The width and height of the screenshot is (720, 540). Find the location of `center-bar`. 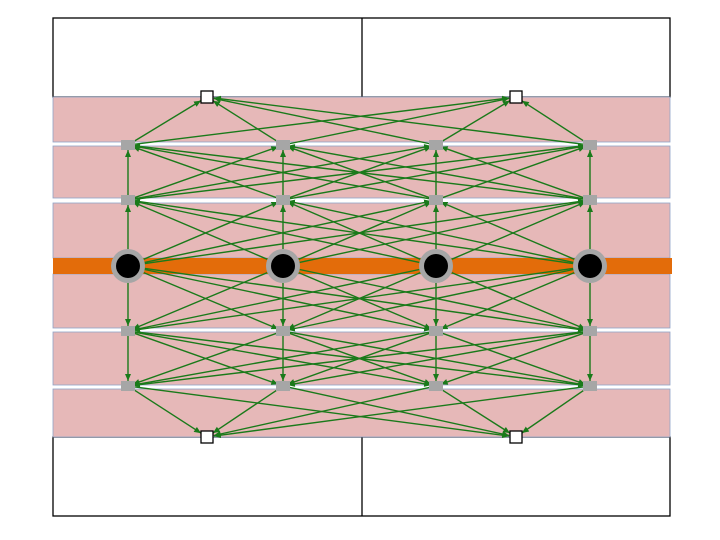

center-bar is located at coordinates (362, 266).